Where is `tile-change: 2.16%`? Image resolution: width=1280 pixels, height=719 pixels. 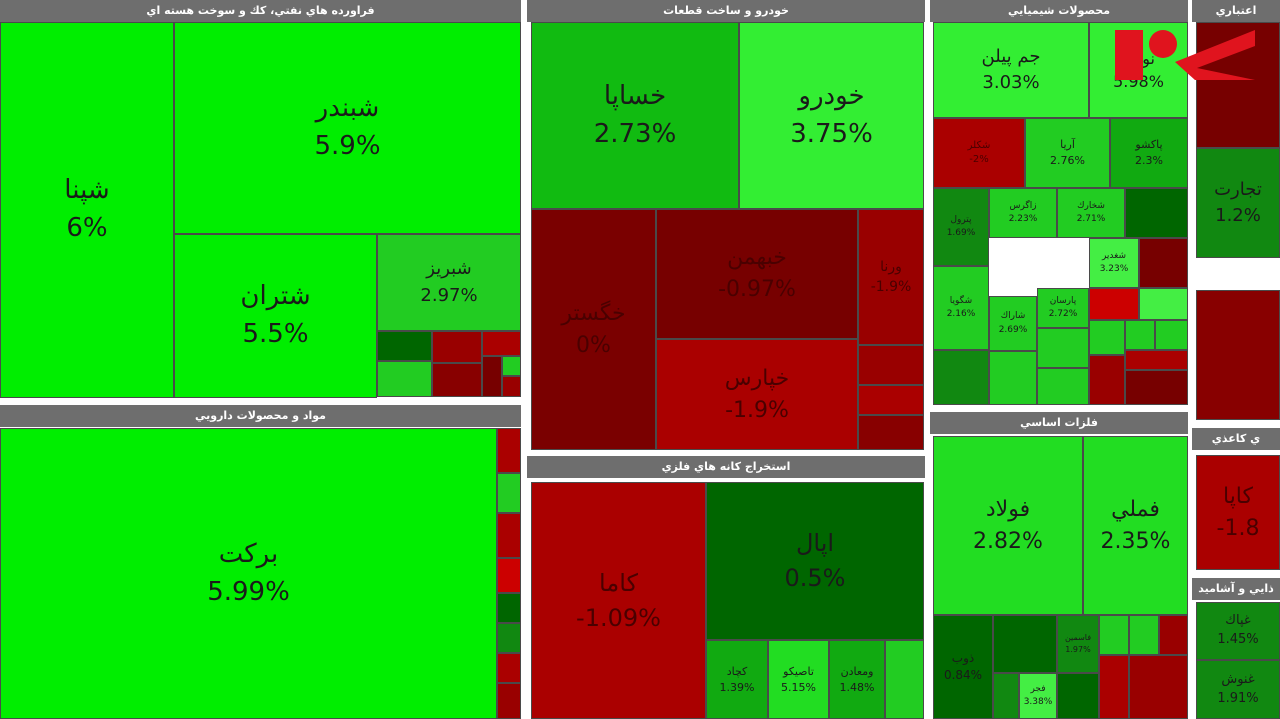
tile-change: 2.16% is located at coordinates (961, 314).